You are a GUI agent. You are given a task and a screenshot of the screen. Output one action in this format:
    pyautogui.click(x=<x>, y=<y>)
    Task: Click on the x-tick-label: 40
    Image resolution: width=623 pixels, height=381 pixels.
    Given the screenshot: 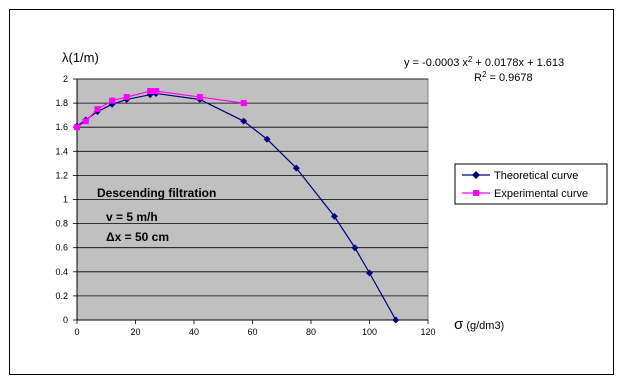 What is the action you would take?
    pyautogui.click(x=194, y=332)
    